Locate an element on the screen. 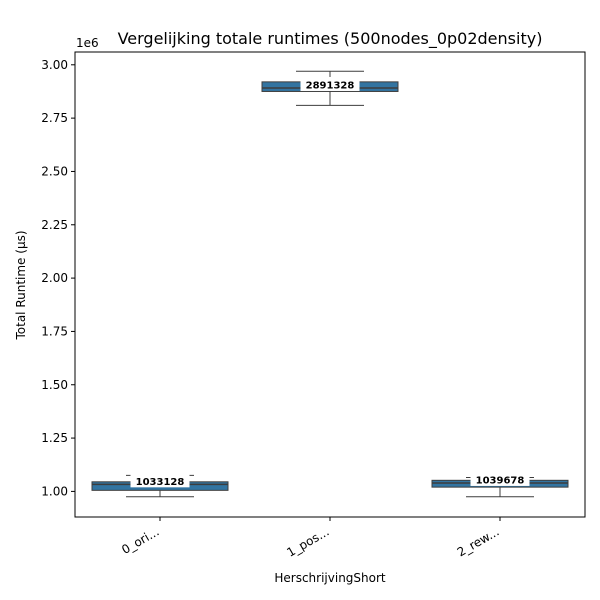 This screenshot has height=600, width=600. box-group: 1039678 is located at coordinates (500, 484).